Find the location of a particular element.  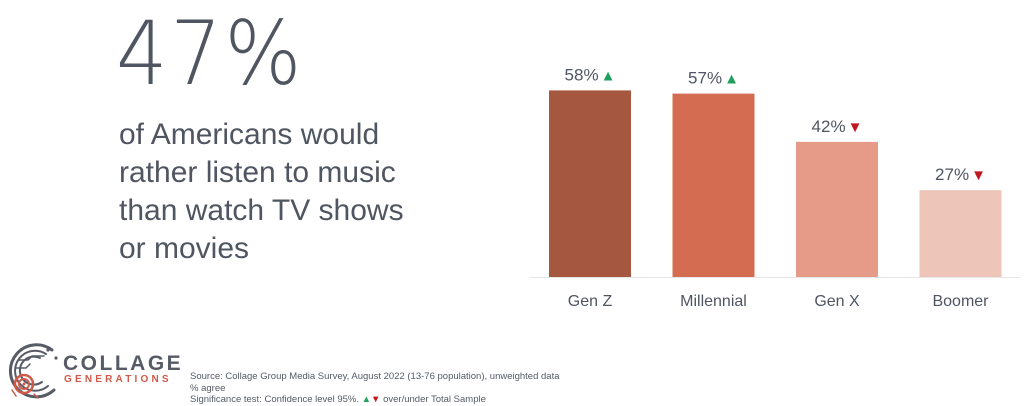

triangle-down-icon: ▼ is located at coordinates (376, 399).